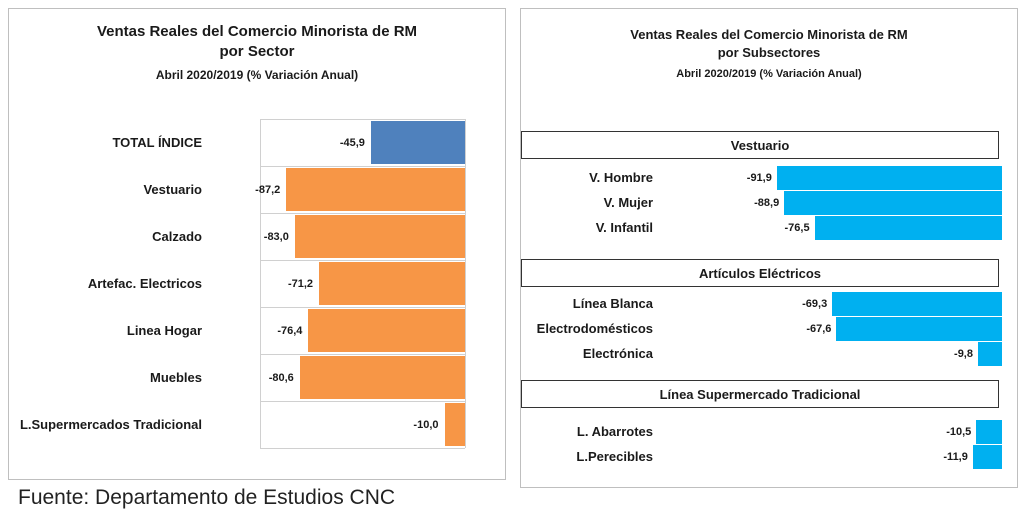 This screenshot has height=523, width=1029. I want to click on sector-value-label: -10,0, so click(426, 425).